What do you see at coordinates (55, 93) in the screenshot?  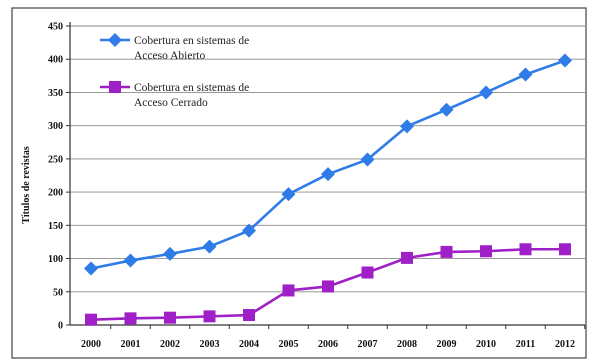 I see `y-tick-label: 350` at bounding box center [55, 93].